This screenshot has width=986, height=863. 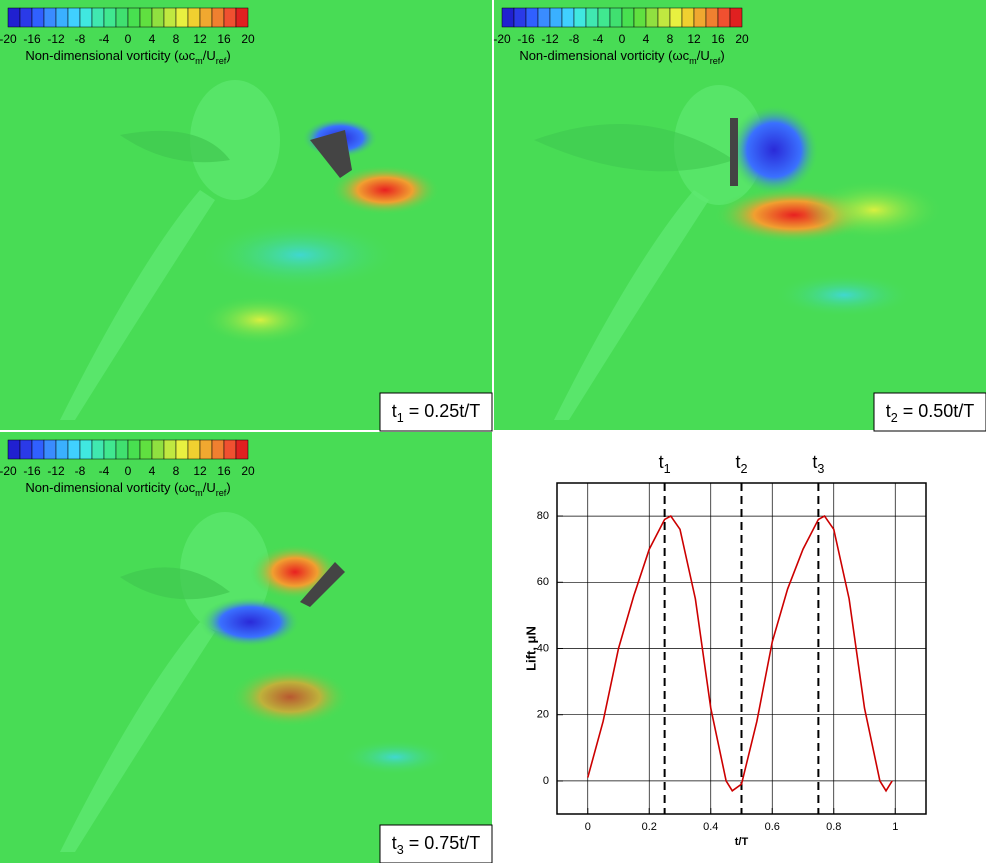 What do you see at coordinates (543, 582) in the screenshot?
I see `y-tick-label: 60` at bounding box center [543, 582].